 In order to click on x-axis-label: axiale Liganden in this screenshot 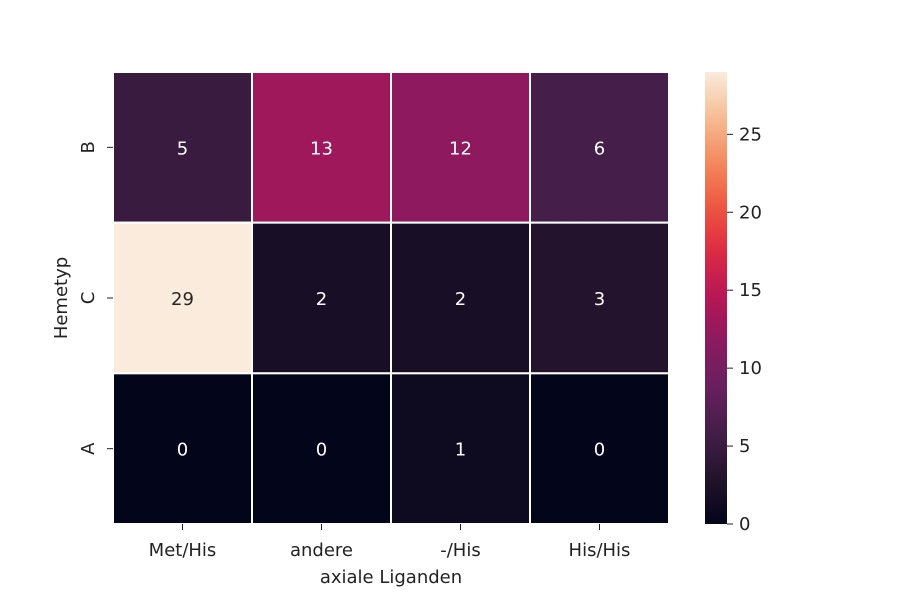, I will do `click(391, 577)`.